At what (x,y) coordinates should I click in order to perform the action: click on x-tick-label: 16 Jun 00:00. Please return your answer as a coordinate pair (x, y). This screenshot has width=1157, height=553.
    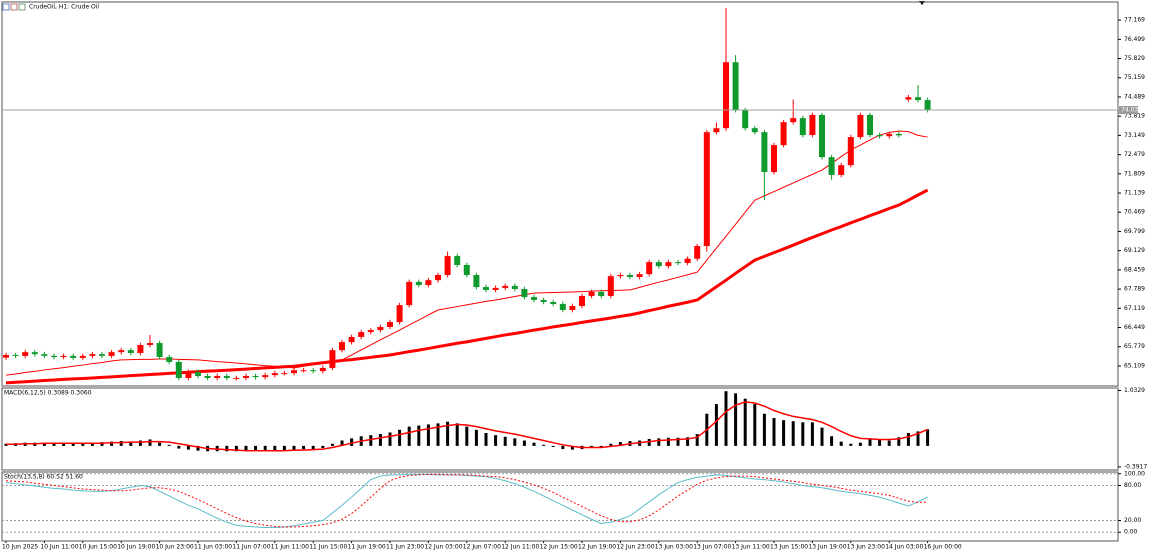
    Looking at the image, I should click on (943, 547).